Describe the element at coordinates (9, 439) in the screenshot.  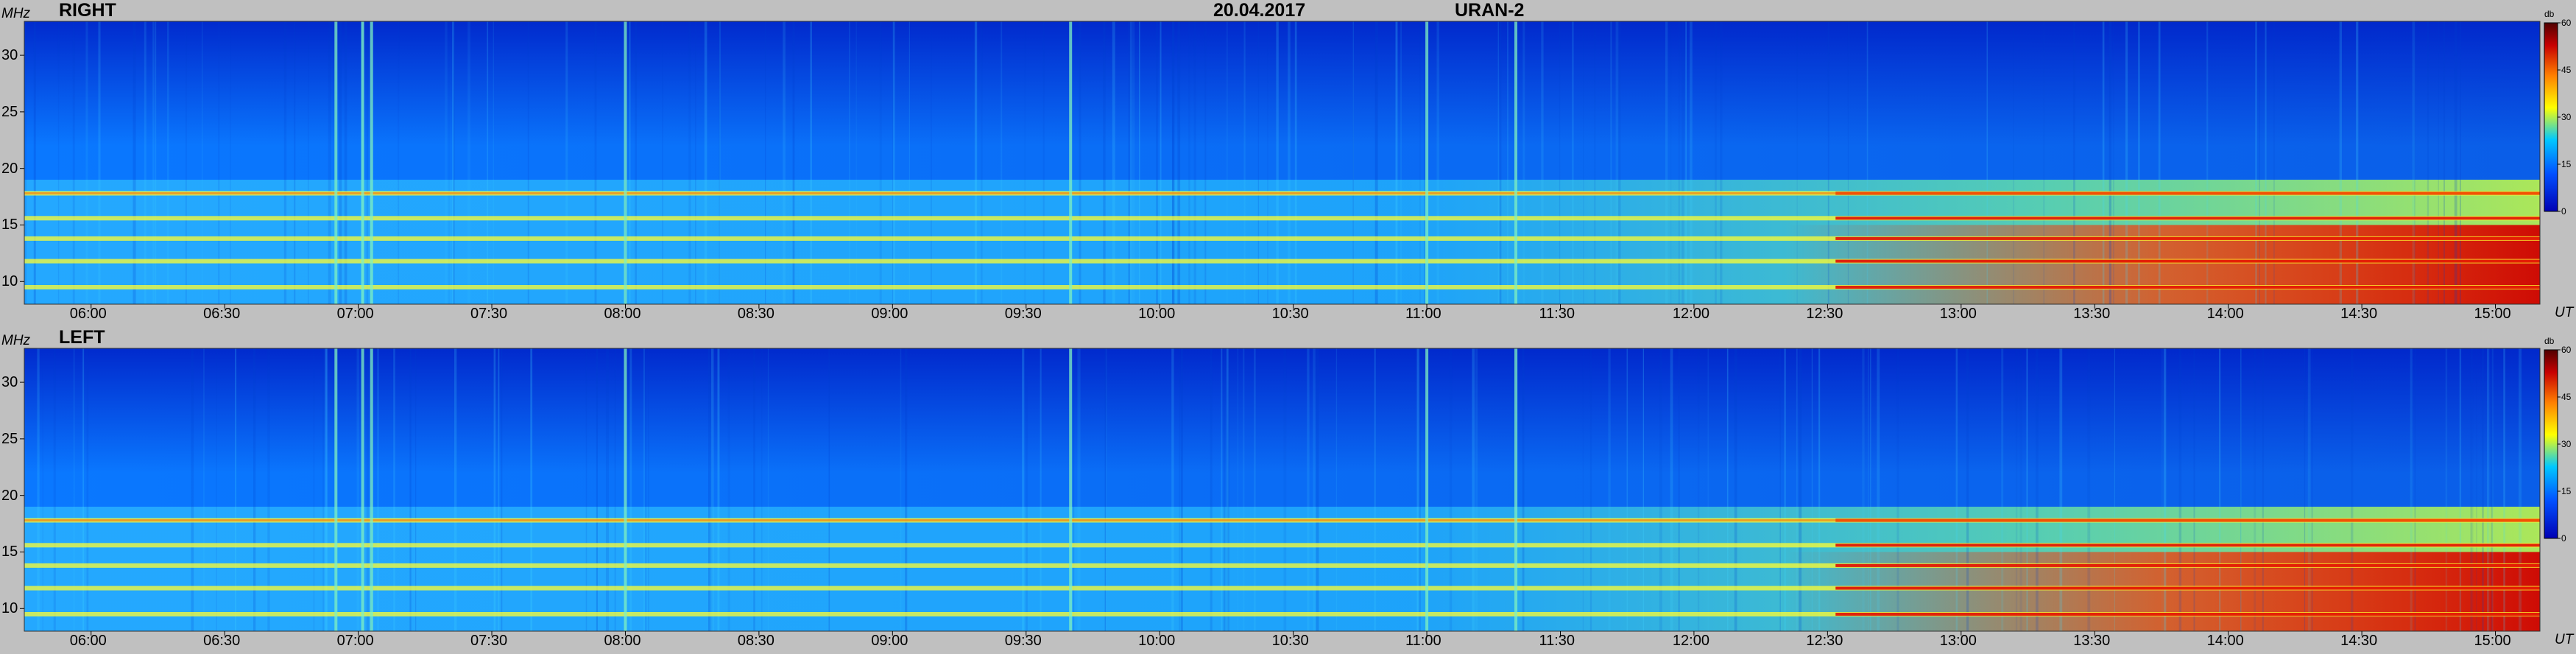
I see `y-tick-label: 25` at that location.